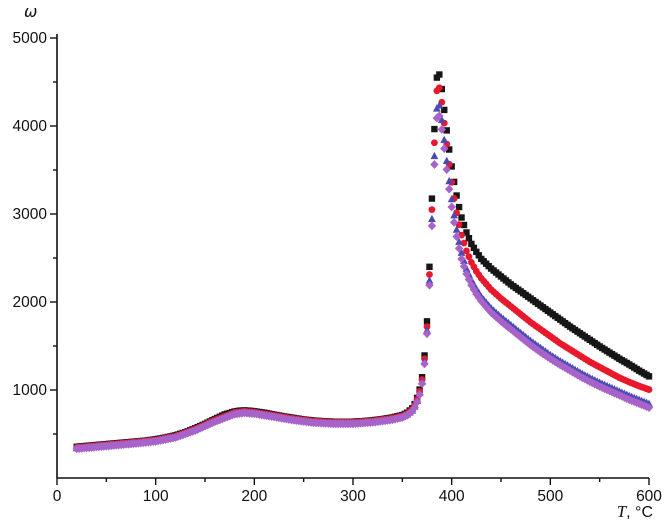 The height and width of the screenshot is (524, 671). Describe the element at coordinates (156, 496) in the screenshot. I see `svg-text: 100` at that location.